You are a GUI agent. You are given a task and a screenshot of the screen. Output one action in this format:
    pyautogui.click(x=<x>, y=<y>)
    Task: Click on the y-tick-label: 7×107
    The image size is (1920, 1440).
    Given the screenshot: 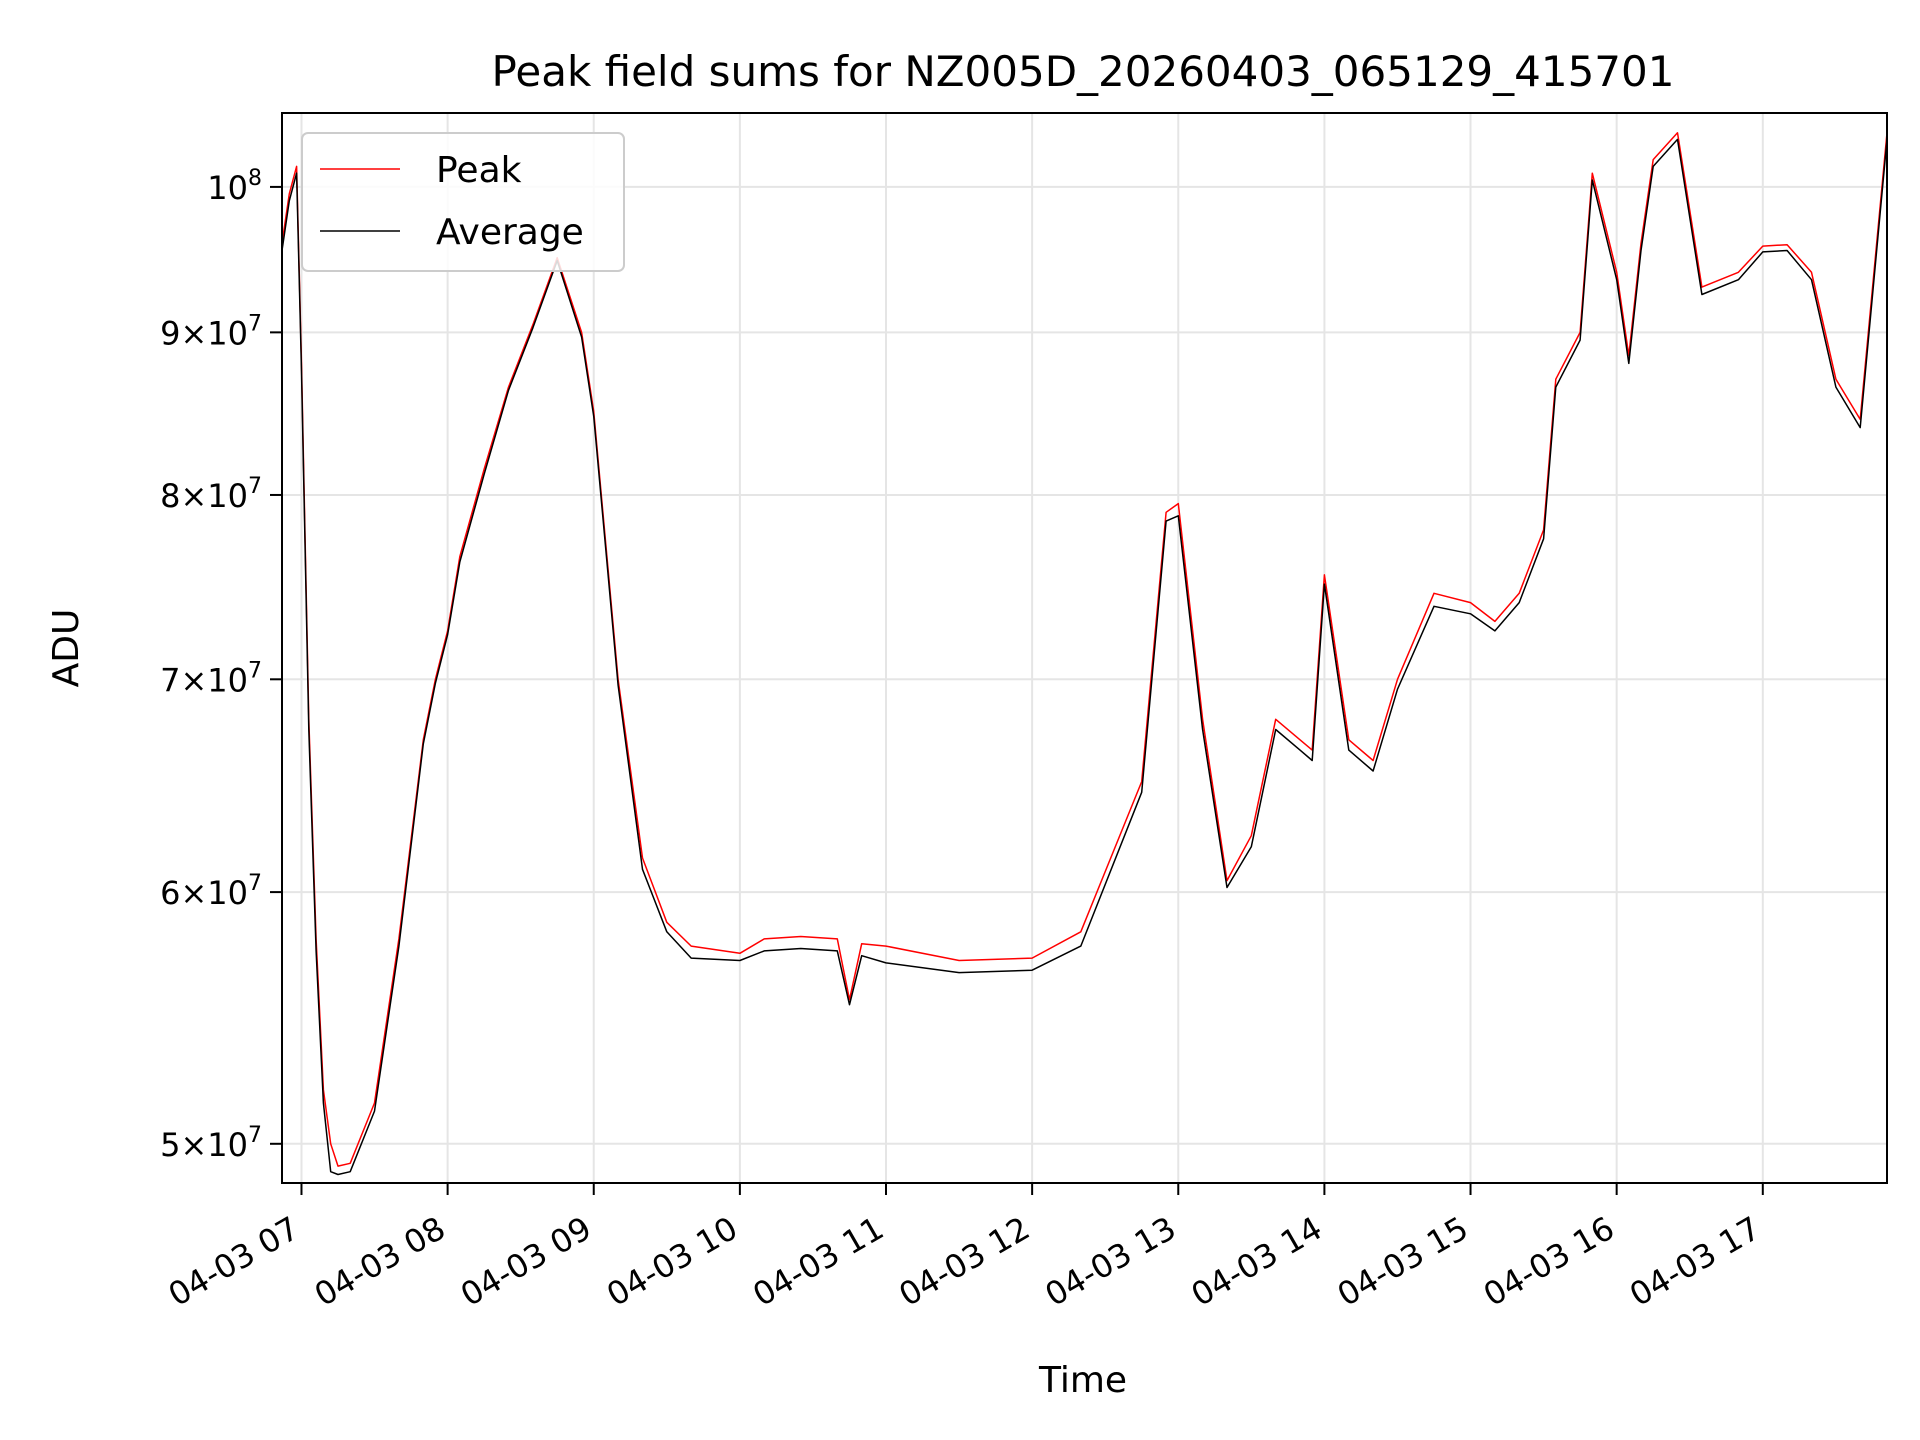 What is the action you would take?
    pyautogui.click(x=211, y=678)
    